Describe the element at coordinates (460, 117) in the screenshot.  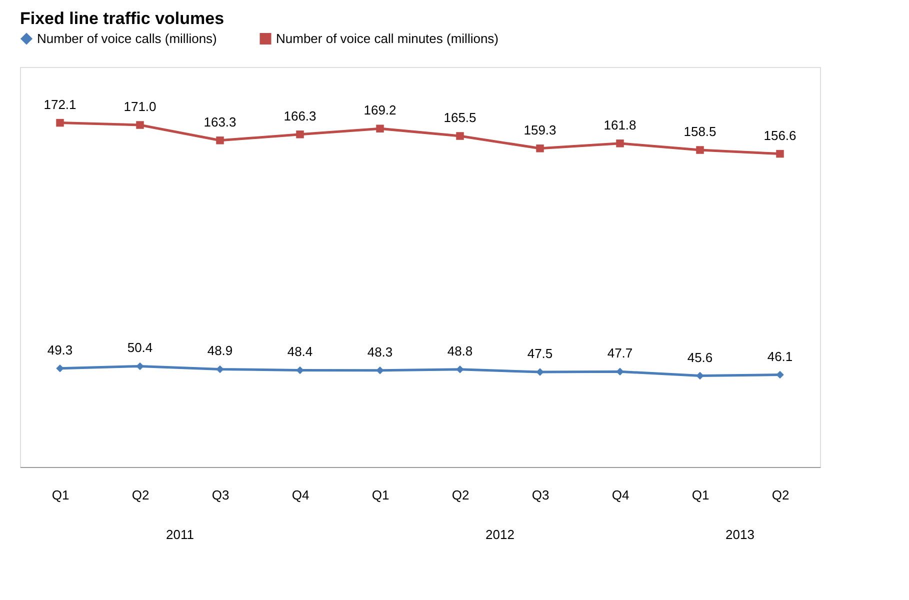
I see `data-label: 165.5` at that location.